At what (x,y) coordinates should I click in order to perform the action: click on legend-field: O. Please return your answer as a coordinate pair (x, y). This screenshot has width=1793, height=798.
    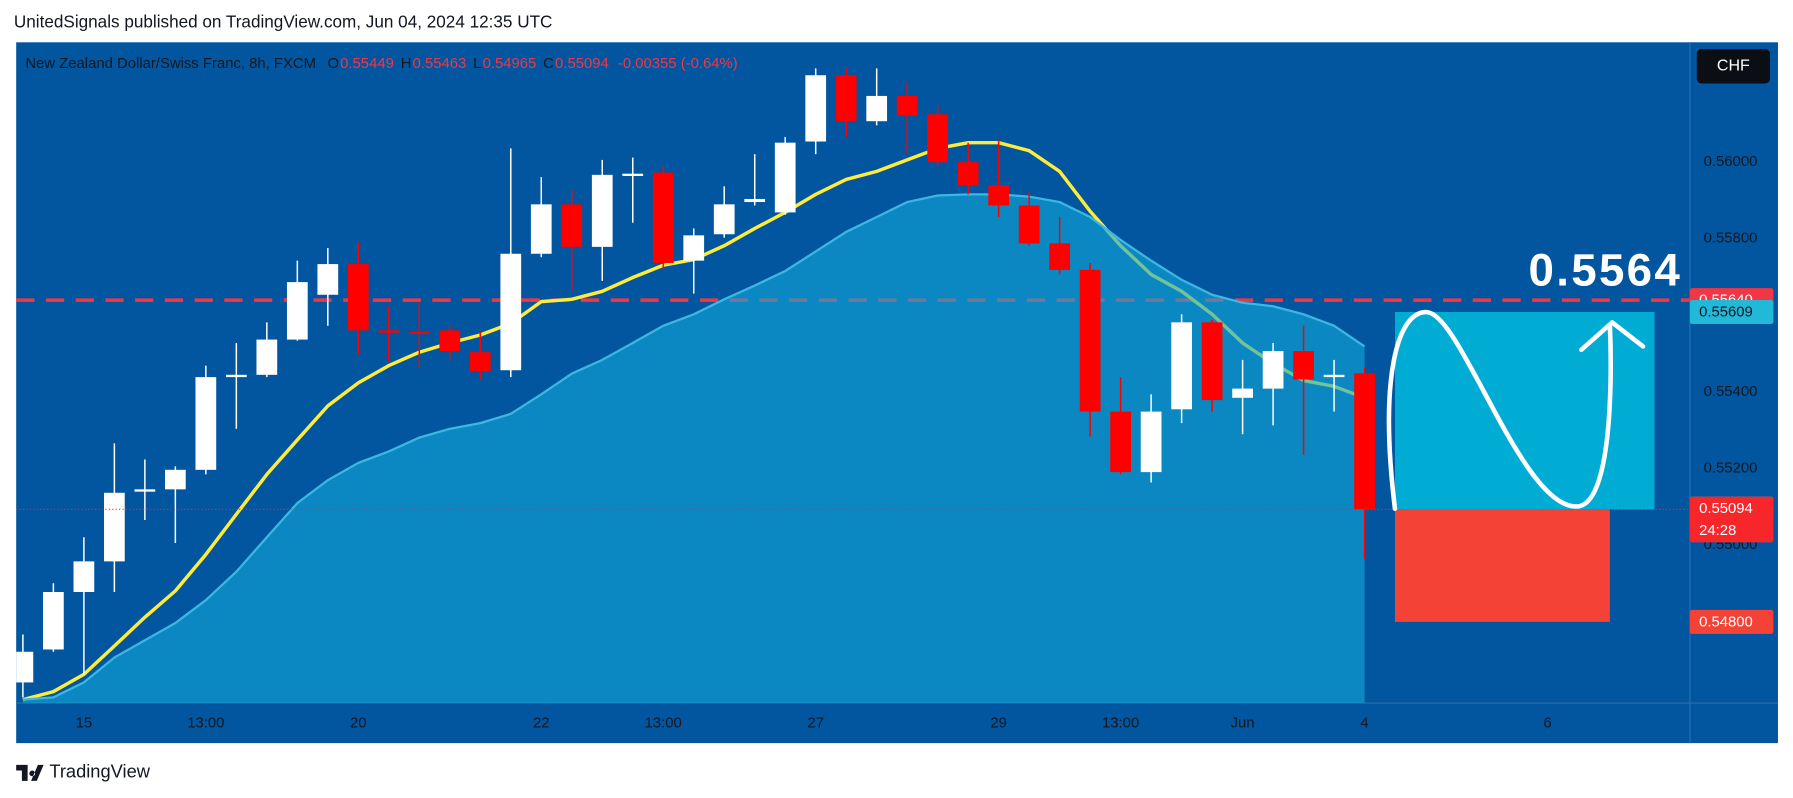
    Looking at the image, I should click on (333, 64).